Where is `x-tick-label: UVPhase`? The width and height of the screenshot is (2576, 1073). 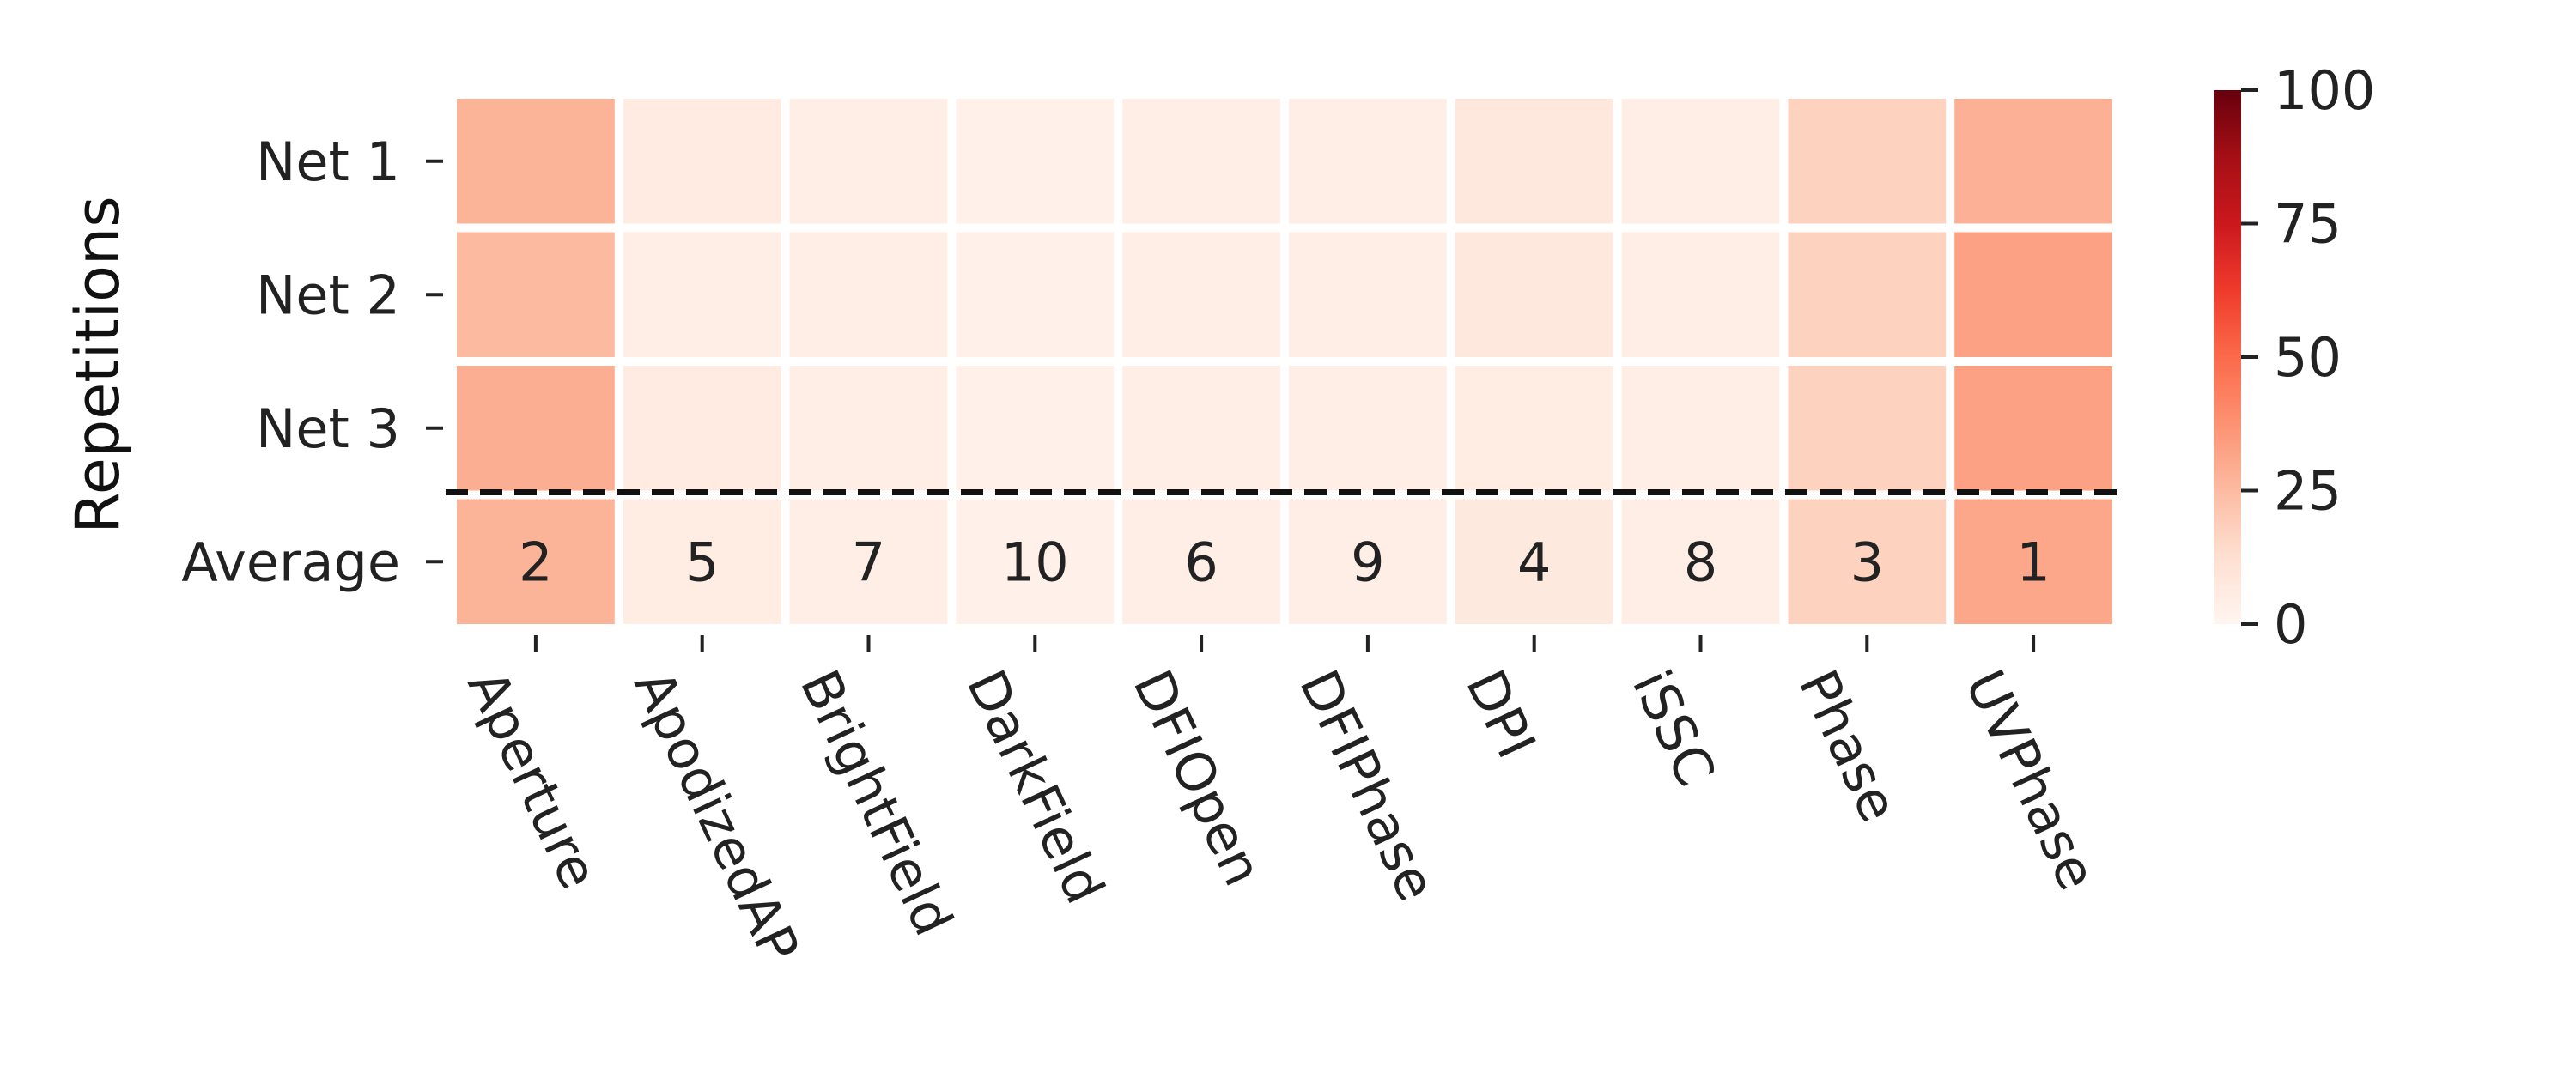 x-tick-label: UVPhase is located at coordinates (2032, 780).